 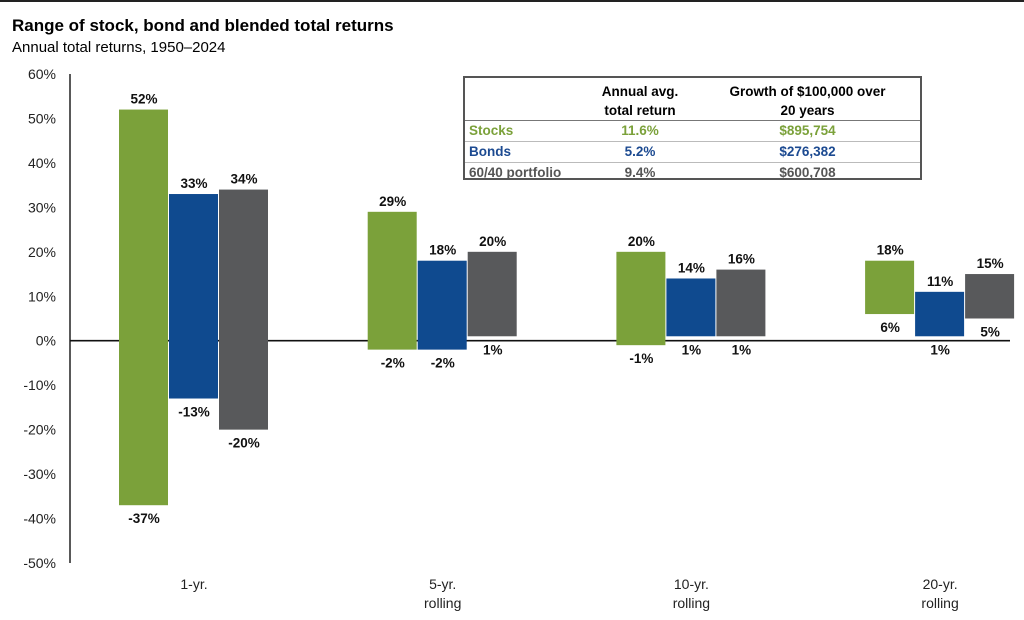 What do you see at coordinates (807, 172) in the screenshot?
I see `summary-row-growth: $600,708` at bounding box center [807, 172].